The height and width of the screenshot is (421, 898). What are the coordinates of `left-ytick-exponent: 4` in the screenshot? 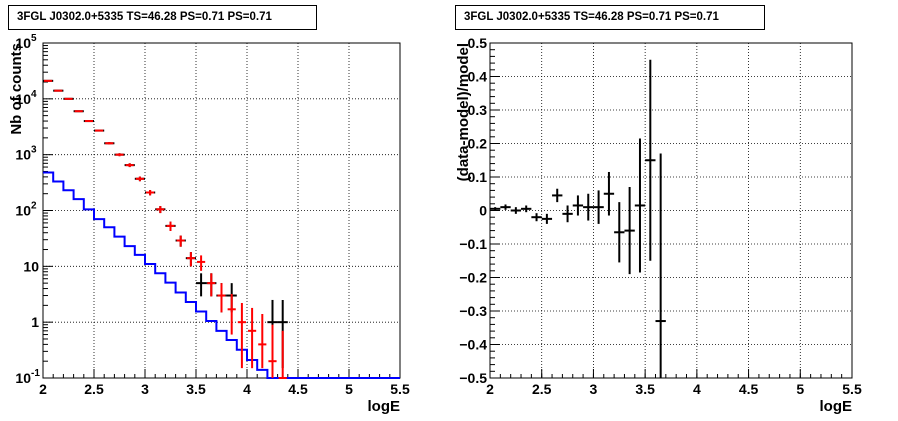 It's located at (34, 94).